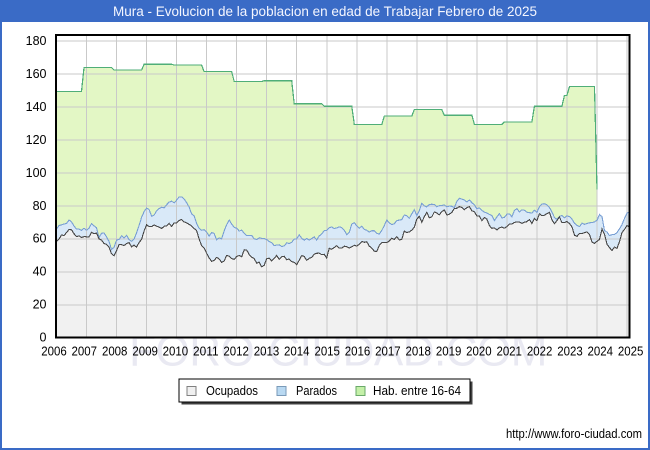  Describe the element at coordinates (36, 41) in the screenshot. I see `svg-text: 180` at that location.